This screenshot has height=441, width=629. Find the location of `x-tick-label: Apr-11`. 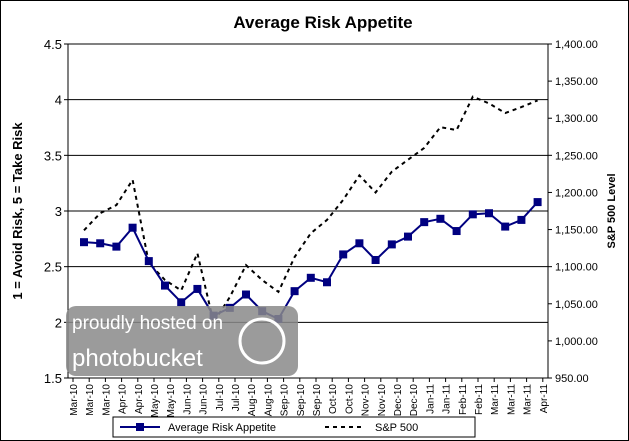

x-tick-label: Apr-11 is located at coordinates (544, 399).